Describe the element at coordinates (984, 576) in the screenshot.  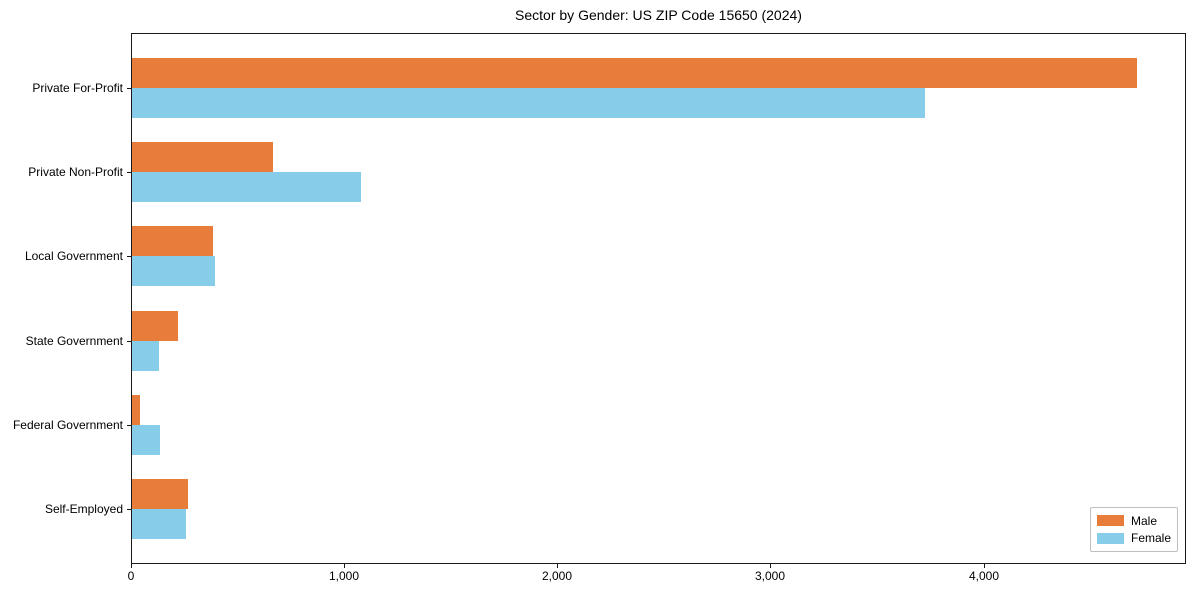
I see `x-tick-label-4000: 4,000` at that location.